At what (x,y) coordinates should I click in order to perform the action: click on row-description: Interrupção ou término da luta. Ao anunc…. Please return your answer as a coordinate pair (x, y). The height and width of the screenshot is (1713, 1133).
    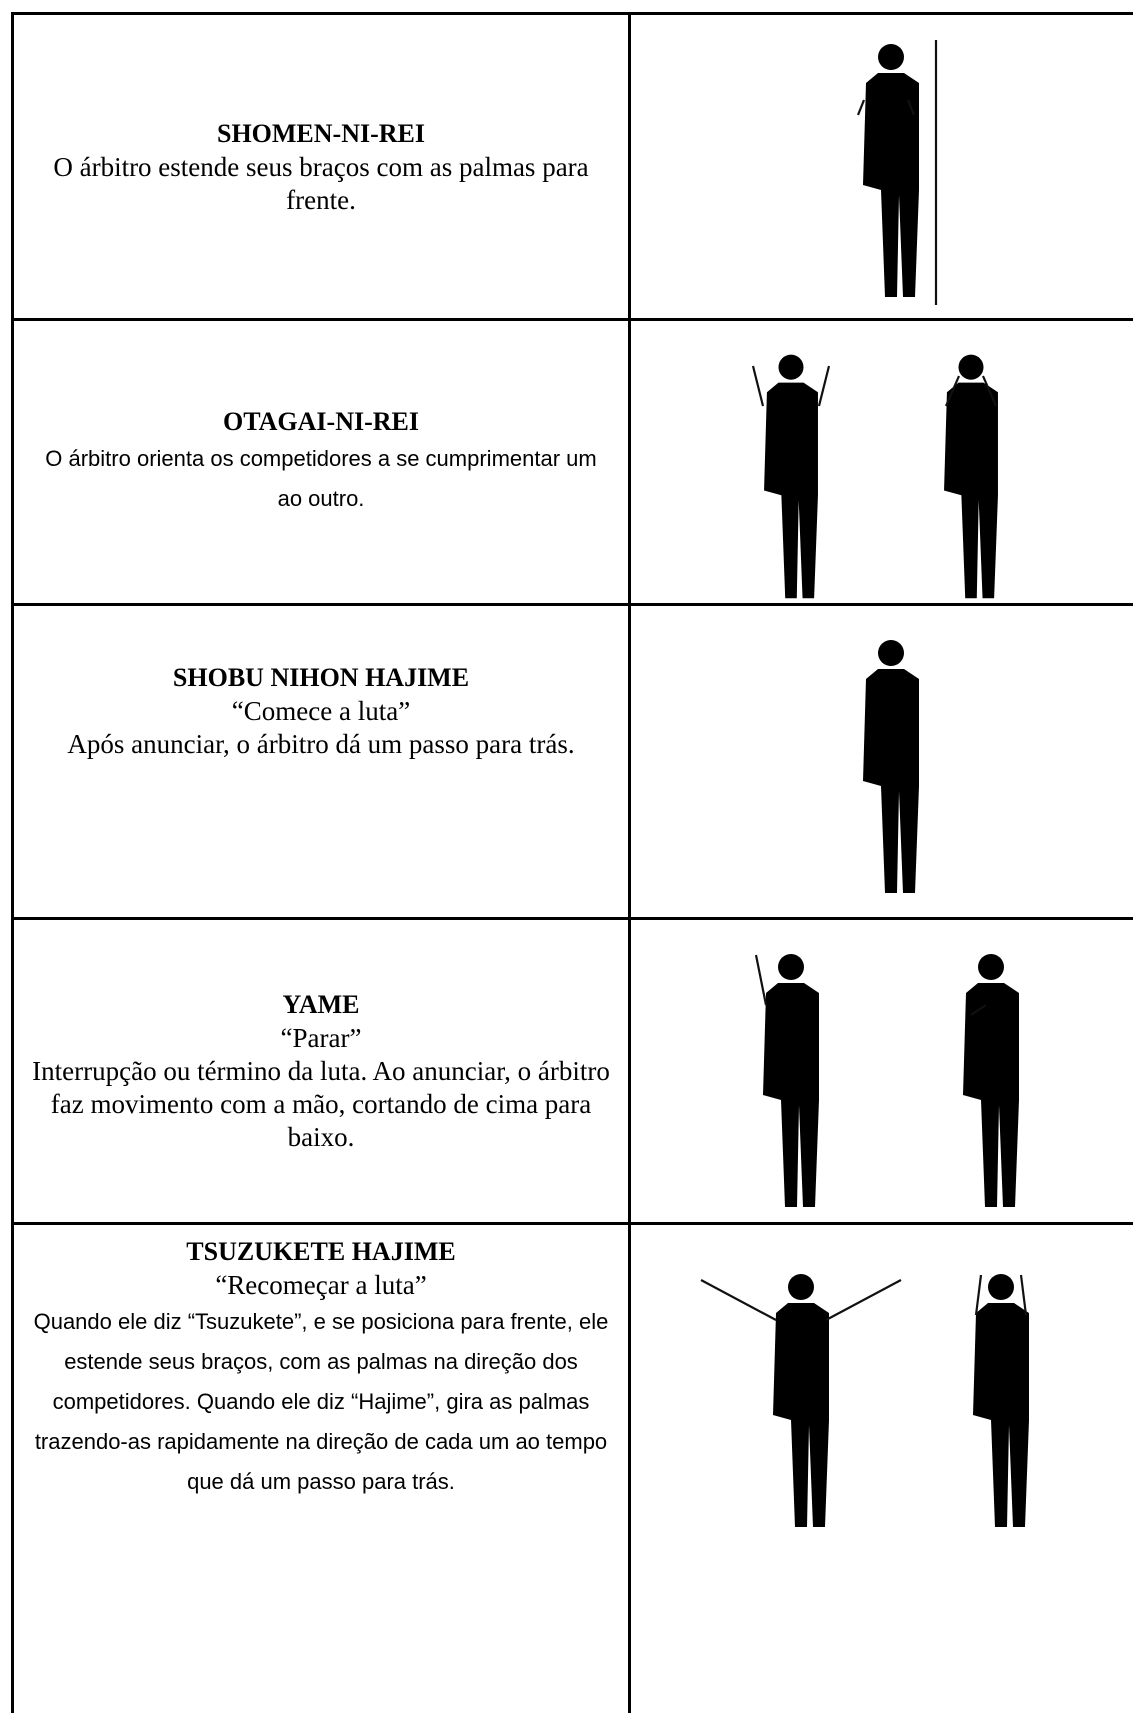
    Looking at the image, I should click on (321, 1104).